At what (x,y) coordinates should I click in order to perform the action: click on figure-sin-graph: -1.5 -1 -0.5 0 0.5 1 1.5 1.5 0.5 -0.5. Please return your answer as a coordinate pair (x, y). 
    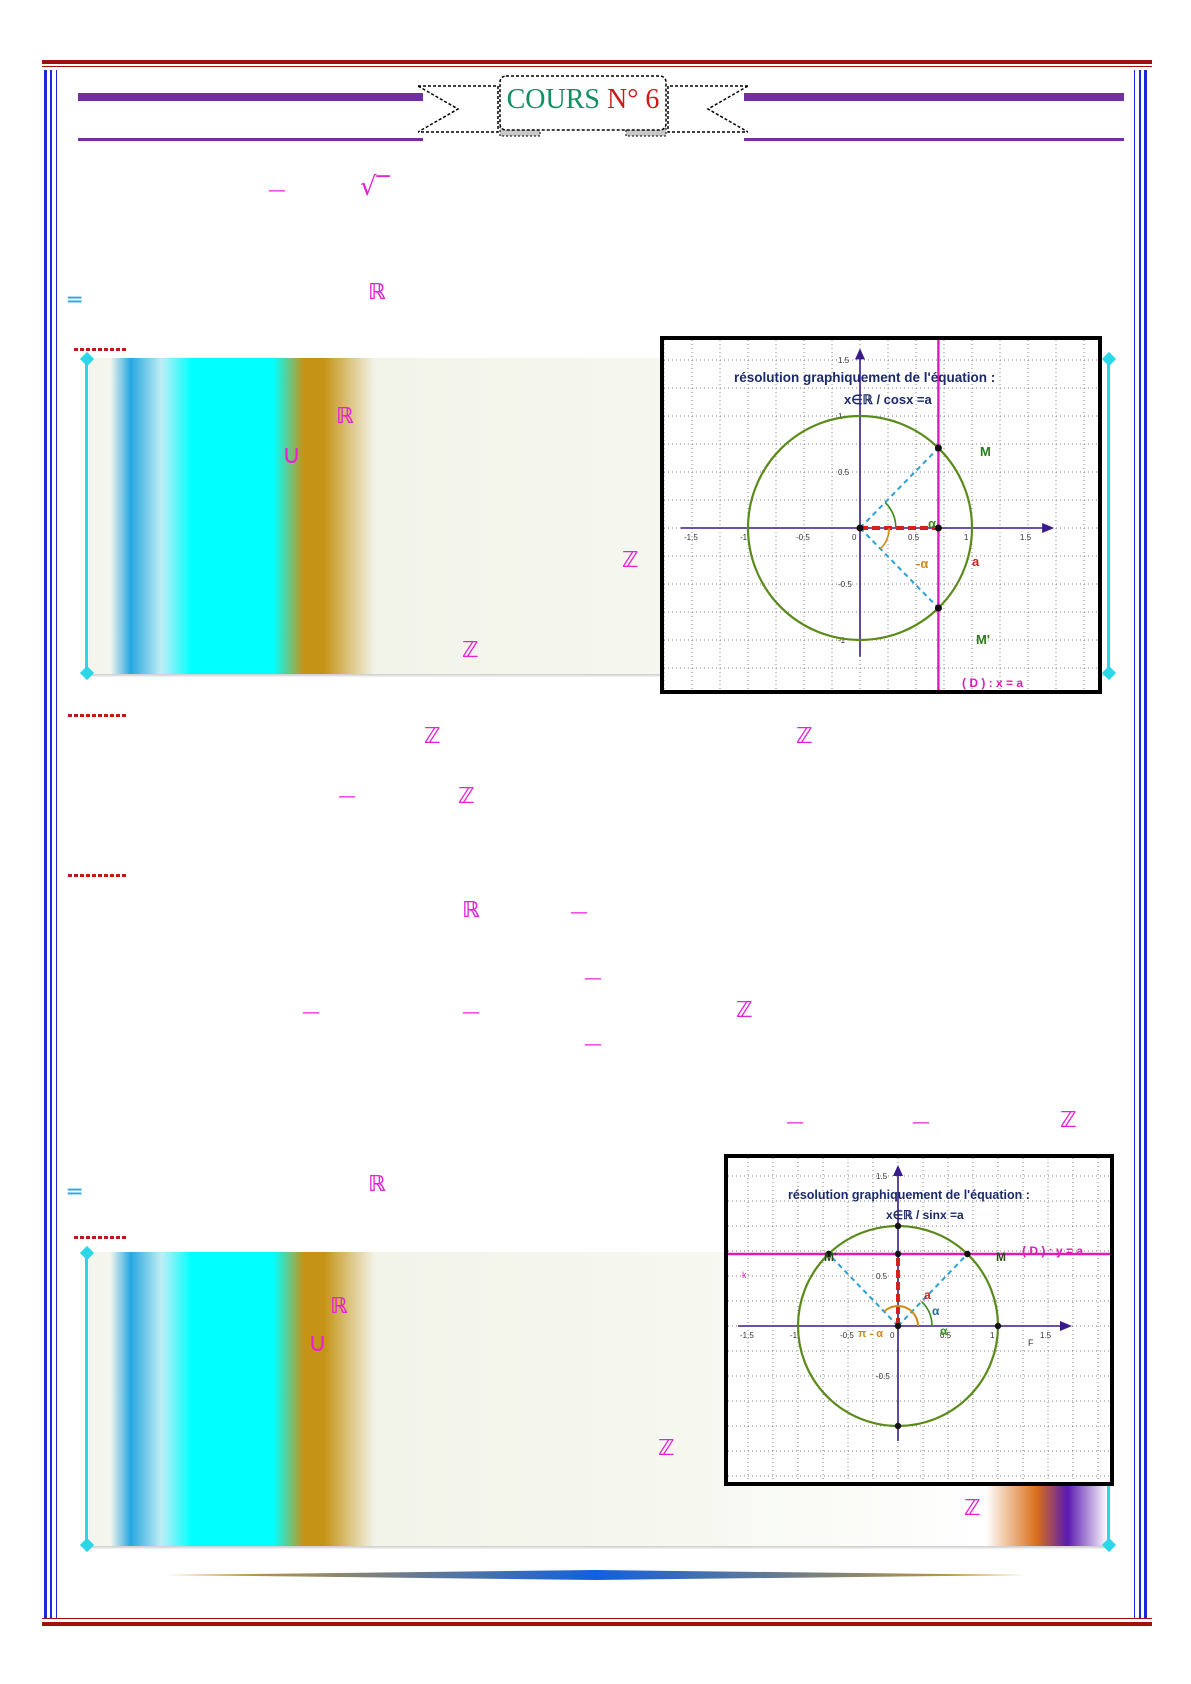
    Looking at the image, I should click on (919, 1320).